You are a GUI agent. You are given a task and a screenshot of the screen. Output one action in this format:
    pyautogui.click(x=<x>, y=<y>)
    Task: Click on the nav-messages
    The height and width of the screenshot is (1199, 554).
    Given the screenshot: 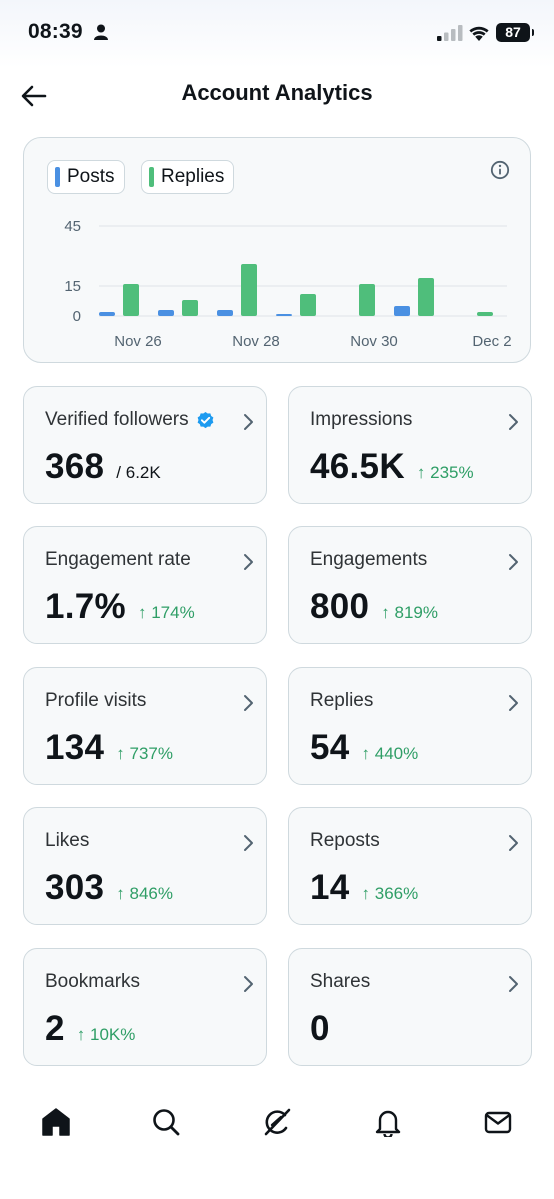 What is the action you would take?
    pyautogui.click(x=498, y=1122)
    